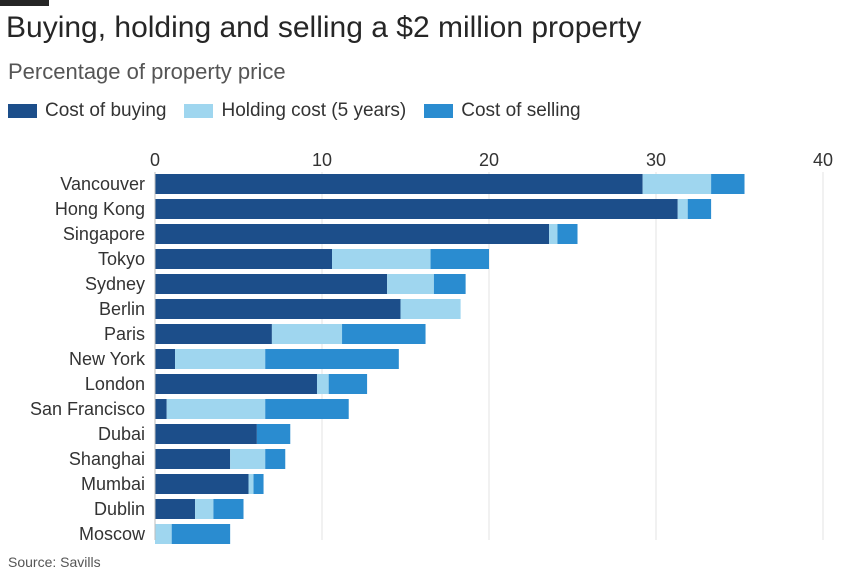  Describe the element at coordinates (410, 284) in the screenshot. I see `bar-sydney-holding-cost-5-years` at that location.